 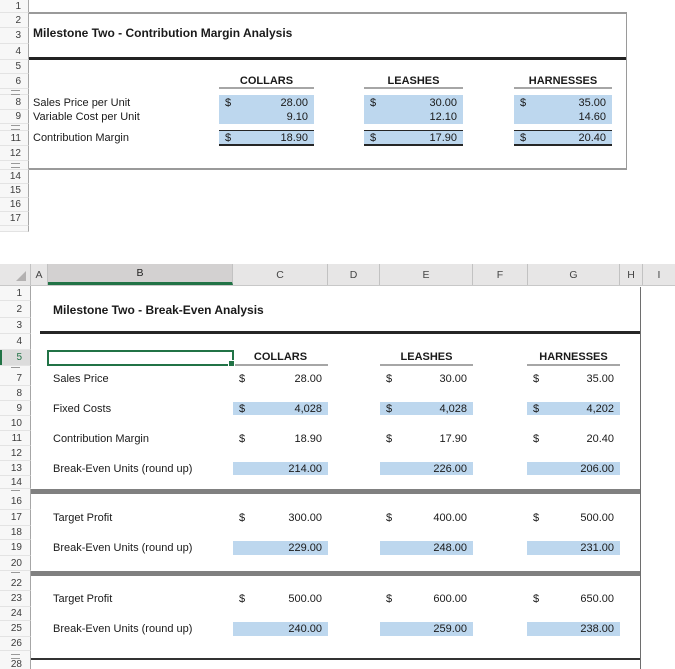 What do you see at coordinates (280, 518) in the screenshot?
I see `target-profit-collars-cell: $300.00` at bounding box center [280, 518].